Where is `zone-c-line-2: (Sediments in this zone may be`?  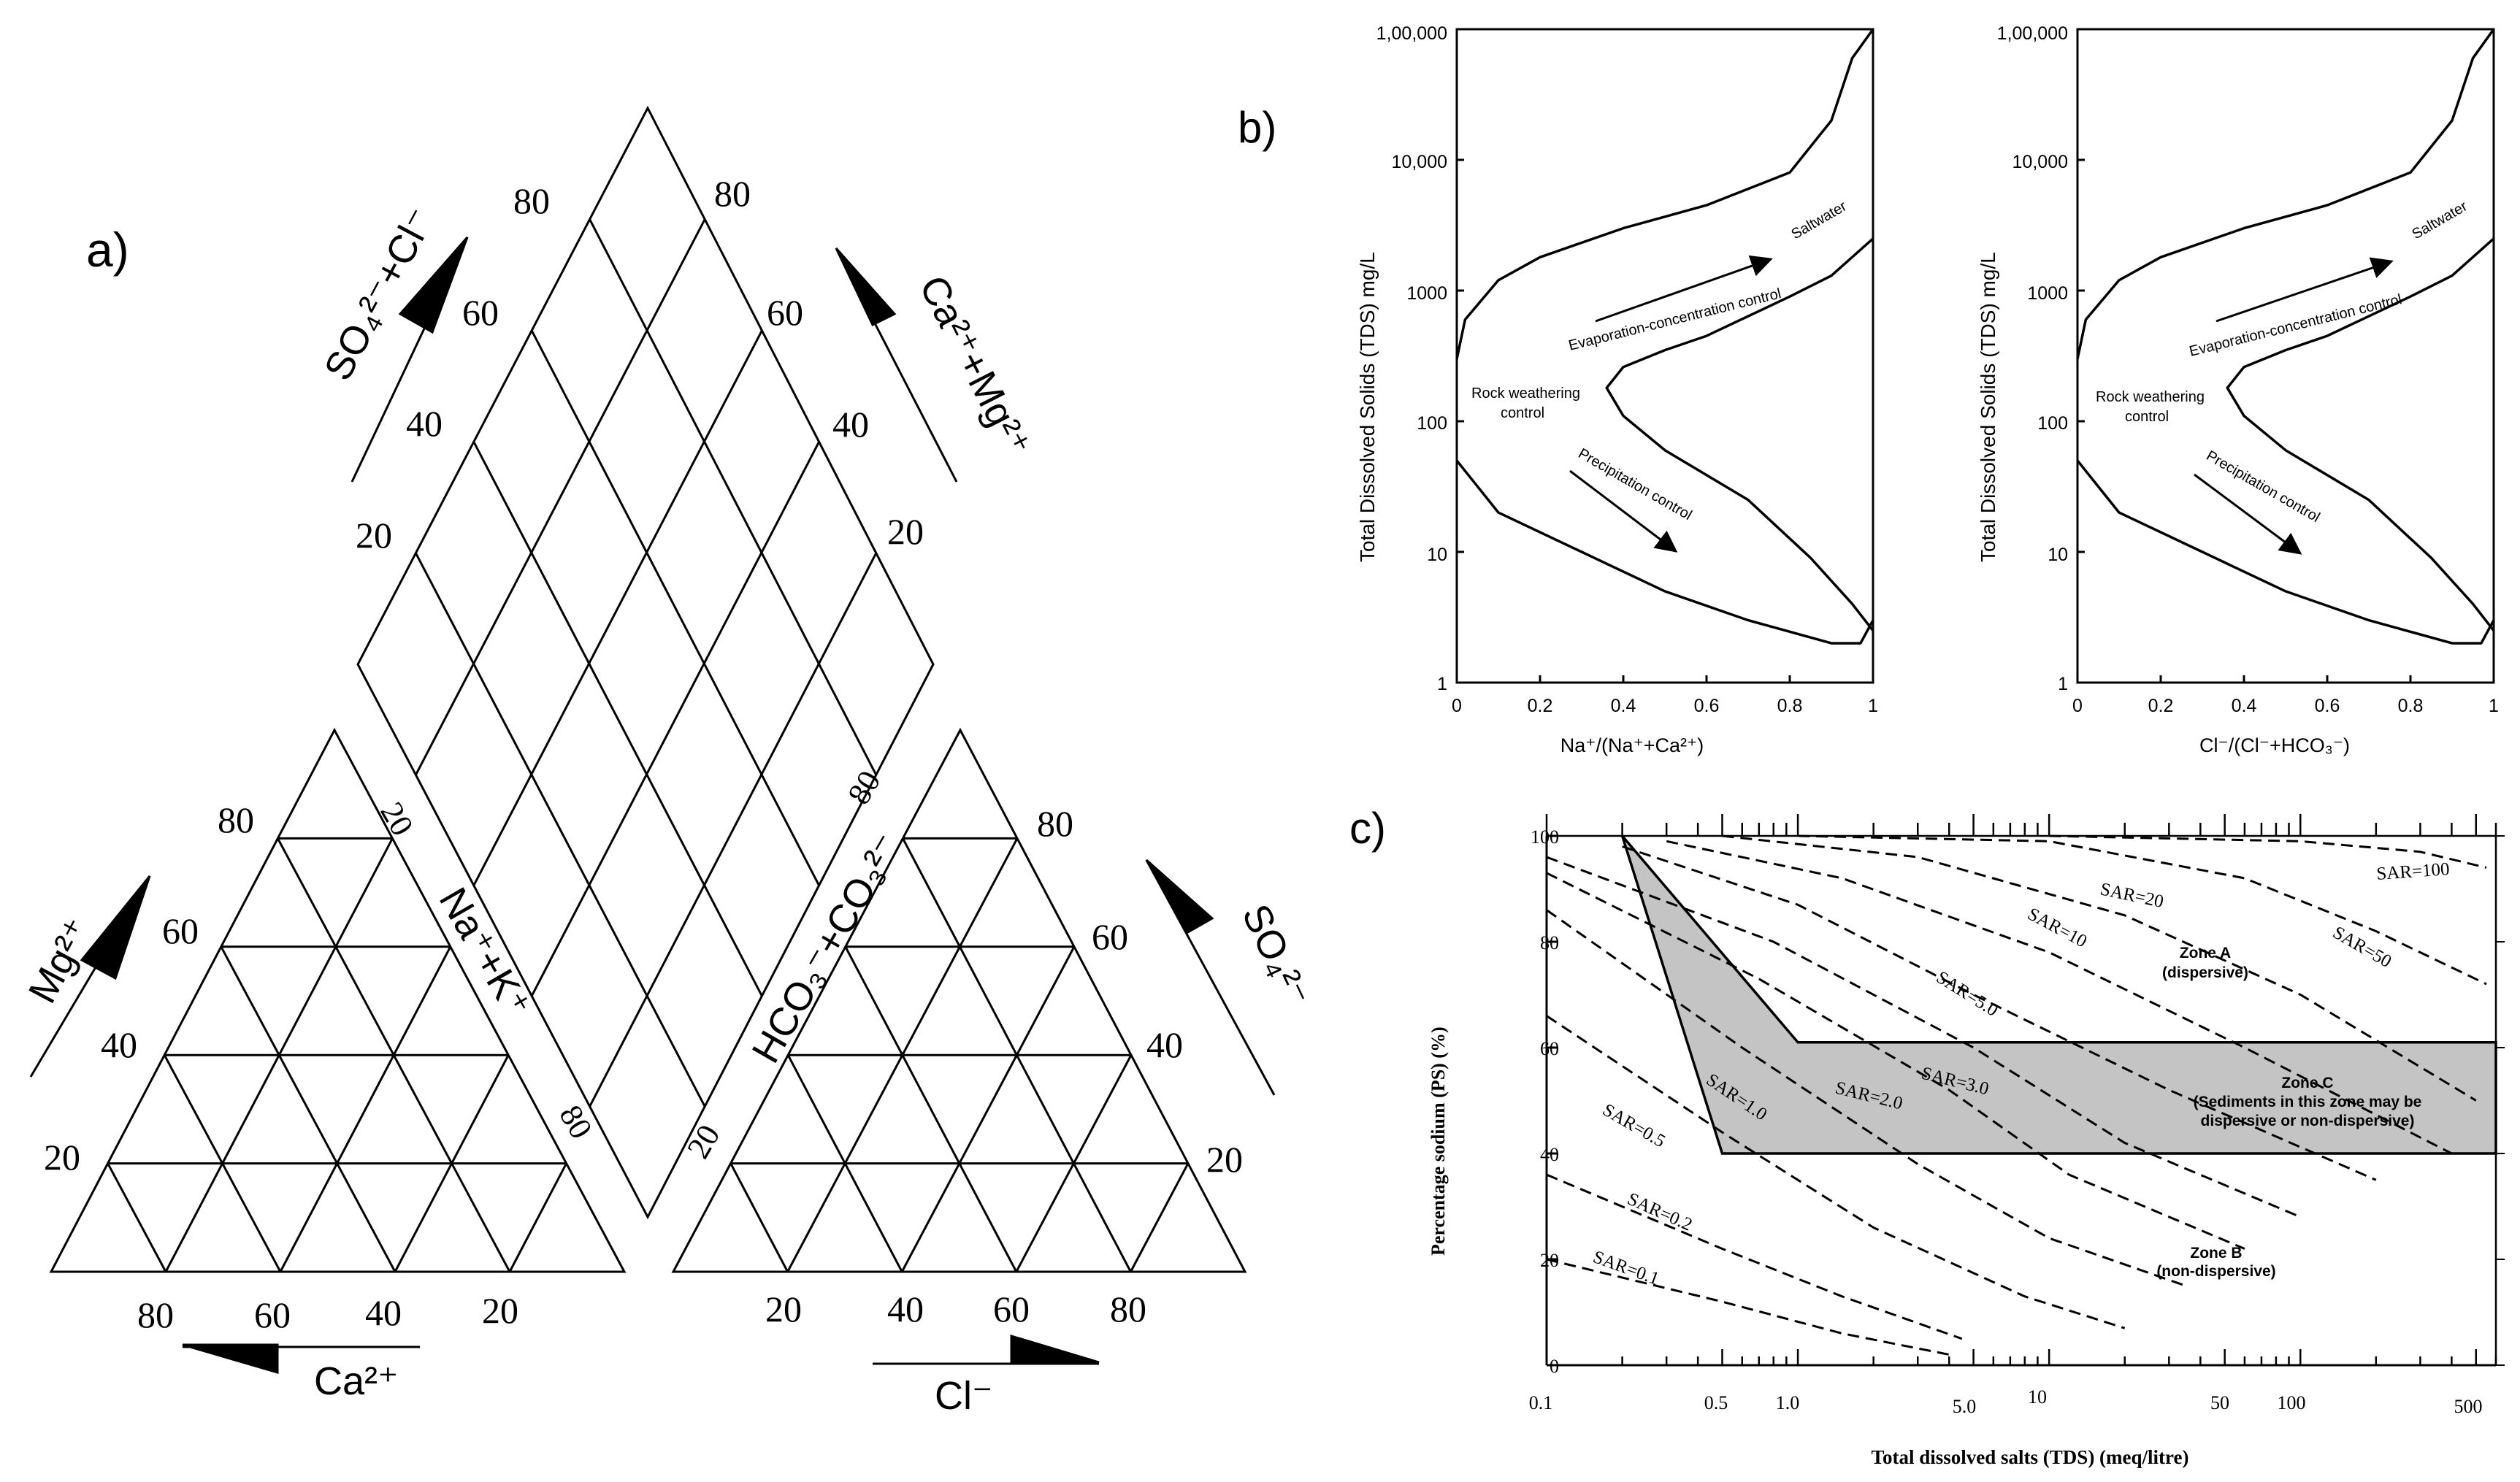 zone-c-line-2: (Sediments in this zone may be is located at coordinates (2308, 1102).